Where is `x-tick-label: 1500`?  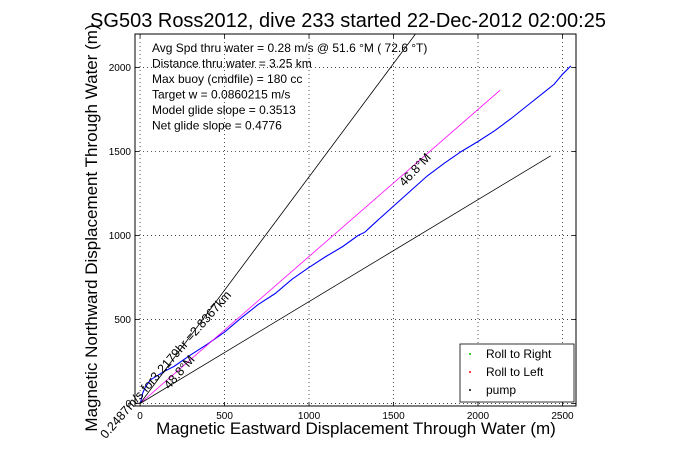 x-tick-label: 1500 is located at coordinates (393, 416).